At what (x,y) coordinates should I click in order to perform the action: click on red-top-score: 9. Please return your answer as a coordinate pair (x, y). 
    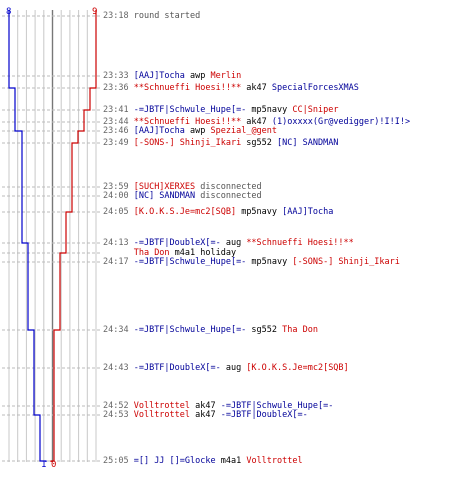
    Looking at the image, I should click on (94, 12).